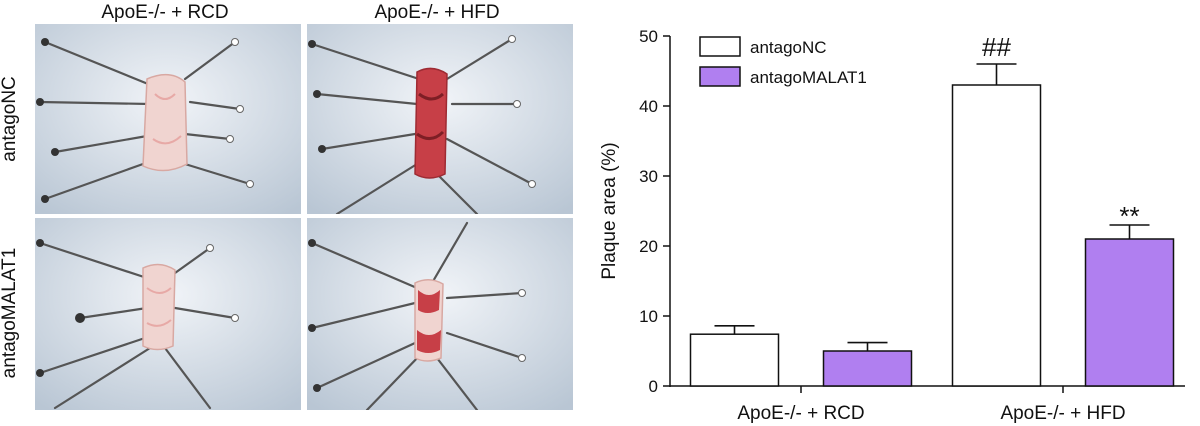  What do you see at coordinates (800, 413) in the screenshot?
I see `x-tick-label: ApoE-/- + RCD` at bounding box center [800, 413].